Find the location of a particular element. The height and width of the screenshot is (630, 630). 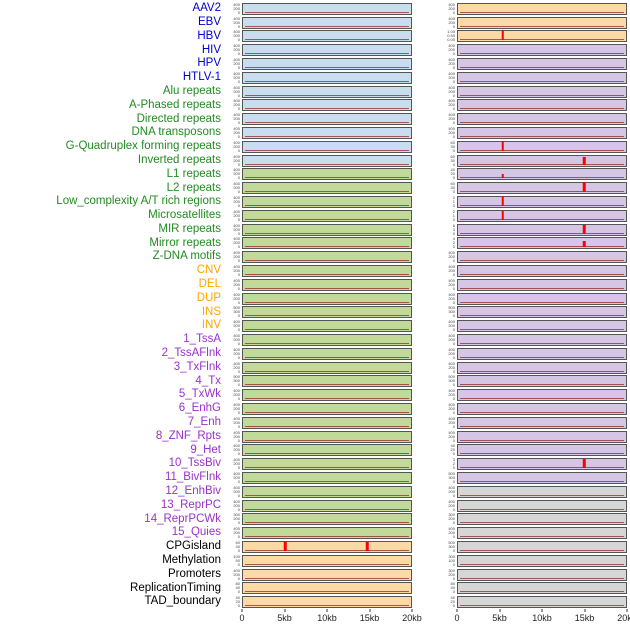

track-row-aav2: AAV2 400 200 0 400 200 0 is located at coordinates (315, 9).